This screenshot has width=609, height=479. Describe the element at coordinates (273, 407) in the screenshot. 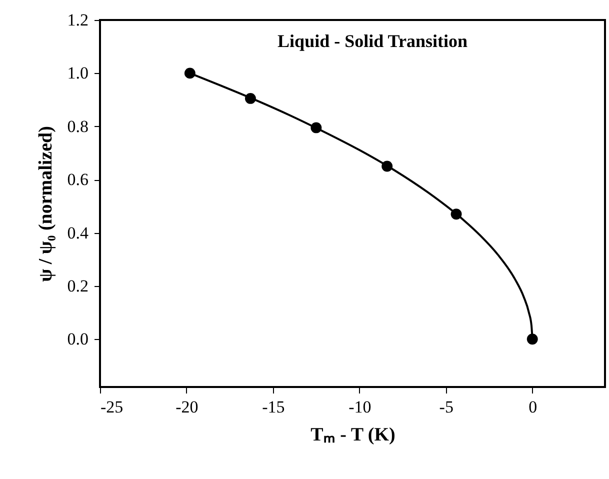

I see `x-tick-label: -15` at that location.